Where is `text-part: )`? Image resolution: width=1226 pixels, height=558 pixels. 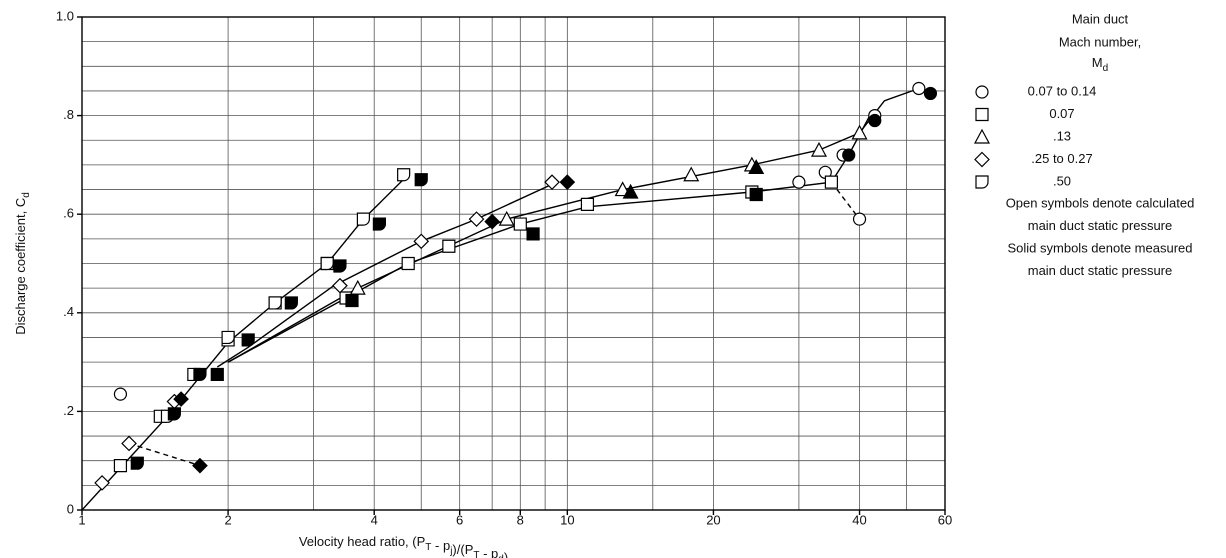
text-part: ) is located at coordinates (506, 554).